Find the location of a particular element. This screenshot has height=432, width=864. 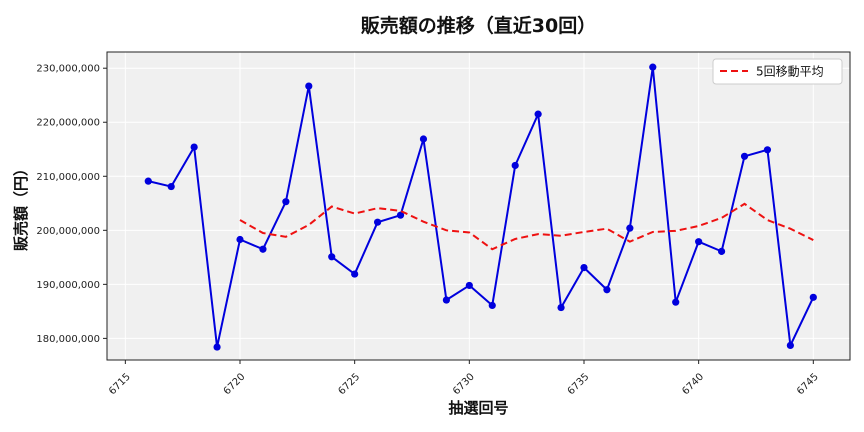

y-tick-label: 200,000,000 is located at coordinates (68, 231).